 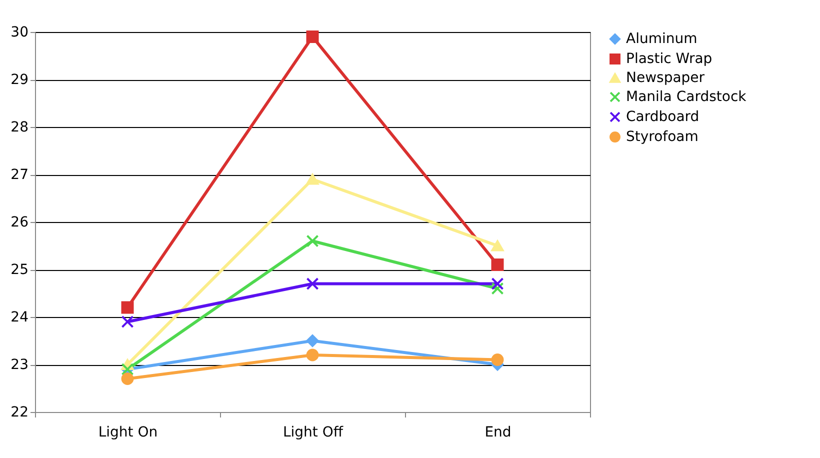 I want to click on legend-label: Plastic Wrap, so click(x=669, y=59).